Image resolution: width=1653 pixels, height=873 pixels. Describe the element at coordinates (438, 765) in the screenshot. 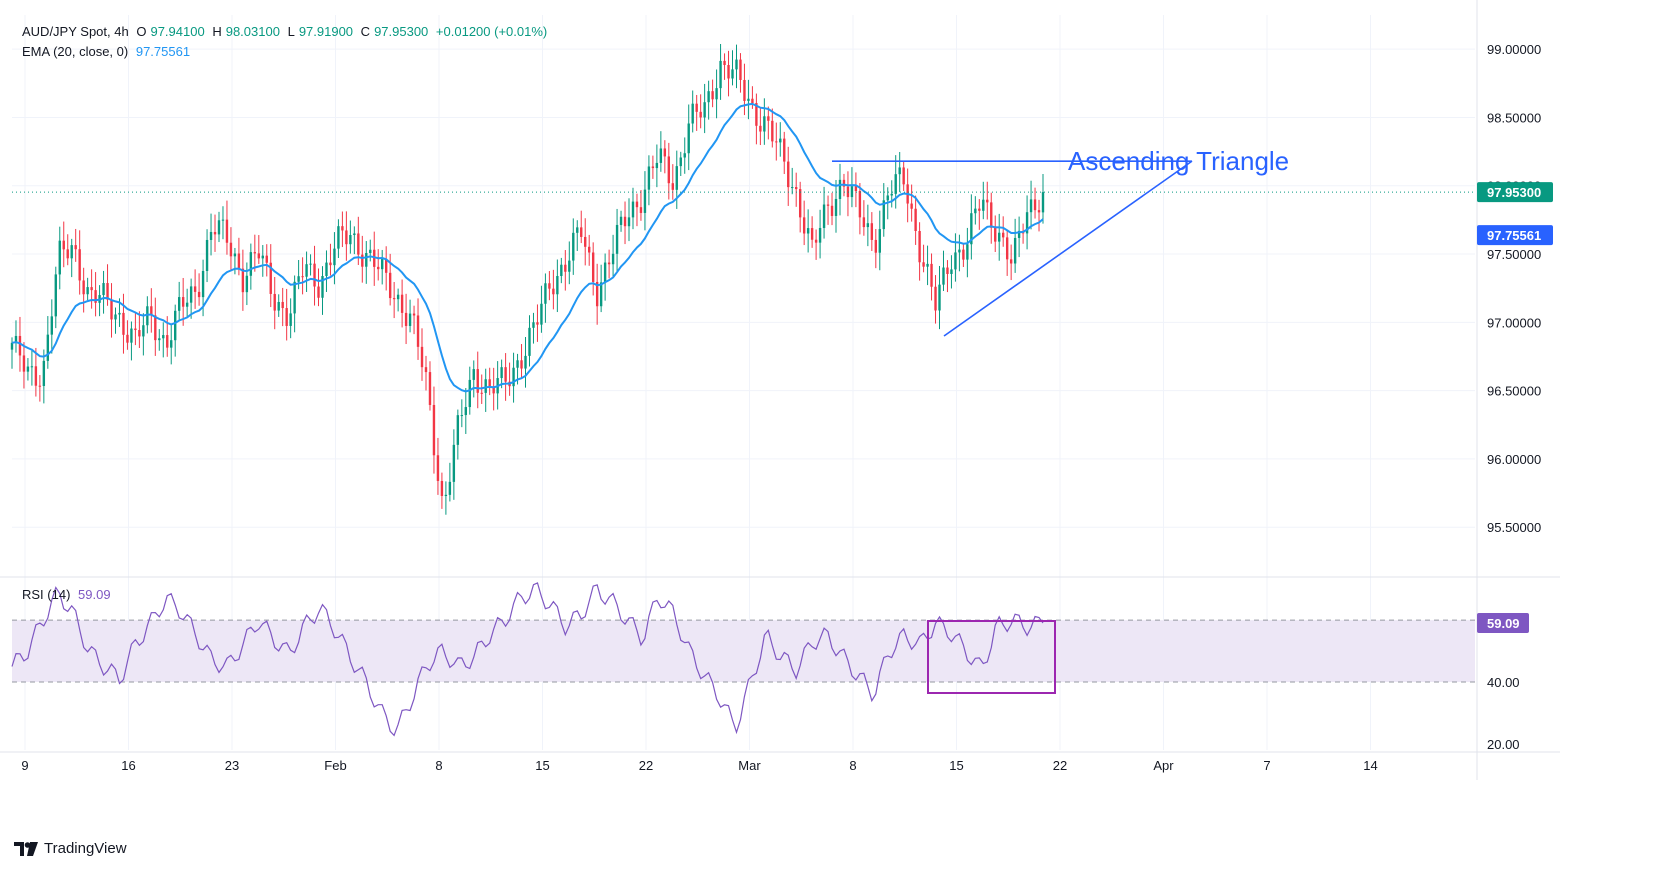

I see `time-tick-label: 8` at that location.